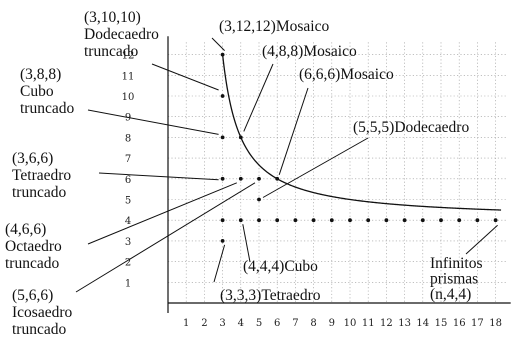 The height and width of the screenshot is (341, 531). Describe the element at coordinates (456, 263) in the screenshot. I see `annotation-line: Infinitos` at that location.